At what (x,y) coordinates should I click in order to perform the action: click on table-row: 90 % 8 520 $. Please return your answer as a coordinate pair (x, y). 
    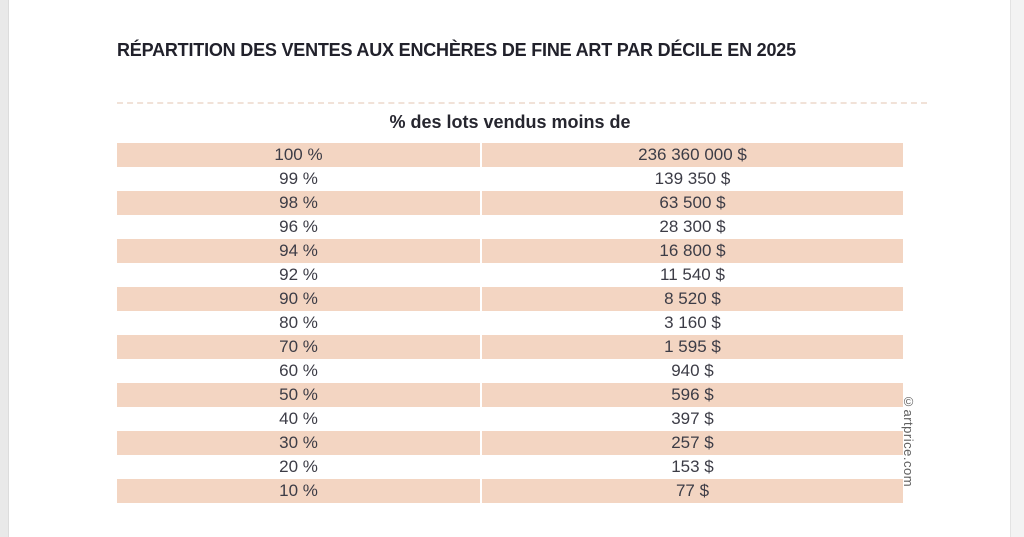
    Looking at the image, I should click on (510, 299).